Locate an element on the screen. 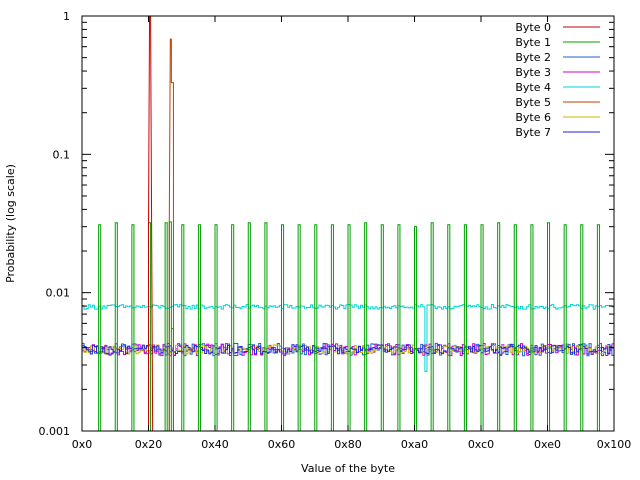 This screenshot has width=640, height=480. legend-label: Byte 4 is located at coordinates (533, 87).